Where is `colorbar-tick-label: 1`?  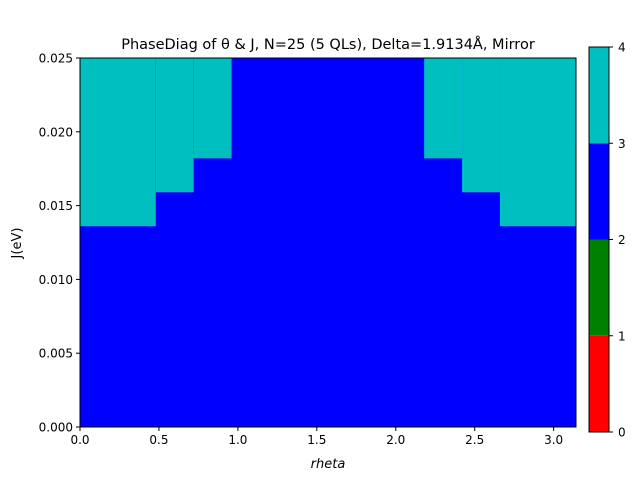
colorbar-tick-label: 1 is located at coordinates (622, 336).